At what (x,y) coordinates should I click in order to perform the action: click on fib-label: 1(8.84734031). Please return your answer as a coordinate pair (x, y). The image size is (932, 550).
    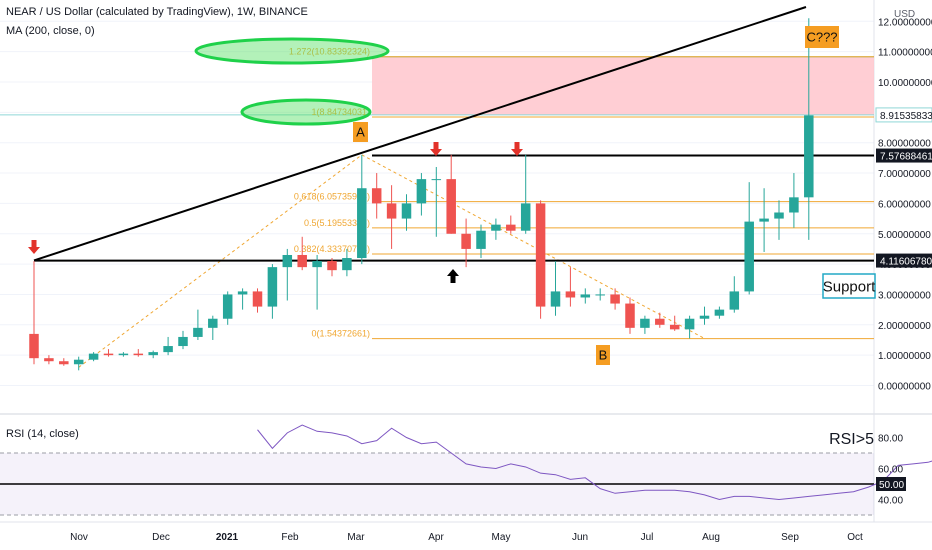
    Looking at the image, I should click on (340, 112).